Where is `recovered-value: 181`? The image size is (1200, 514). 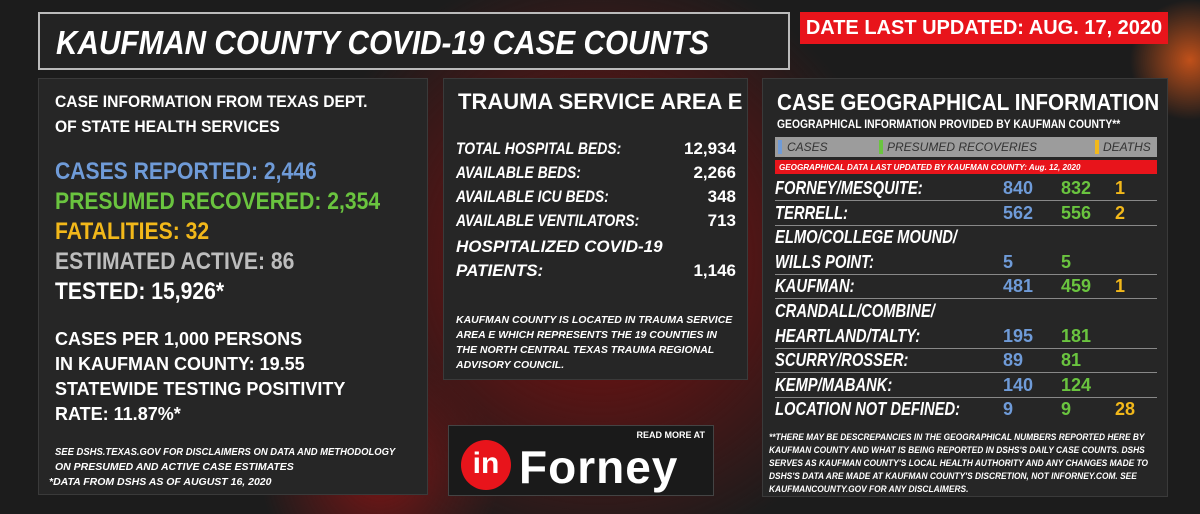 recovered-value: 181 is located at coordinates (1076, 335).